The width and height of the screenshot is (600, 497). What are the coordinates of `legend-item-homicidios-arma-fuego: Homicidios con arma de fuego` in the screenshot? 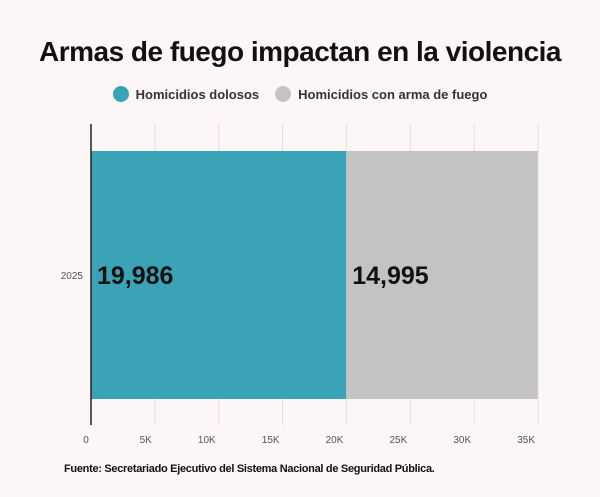 It's located at (381, 94).